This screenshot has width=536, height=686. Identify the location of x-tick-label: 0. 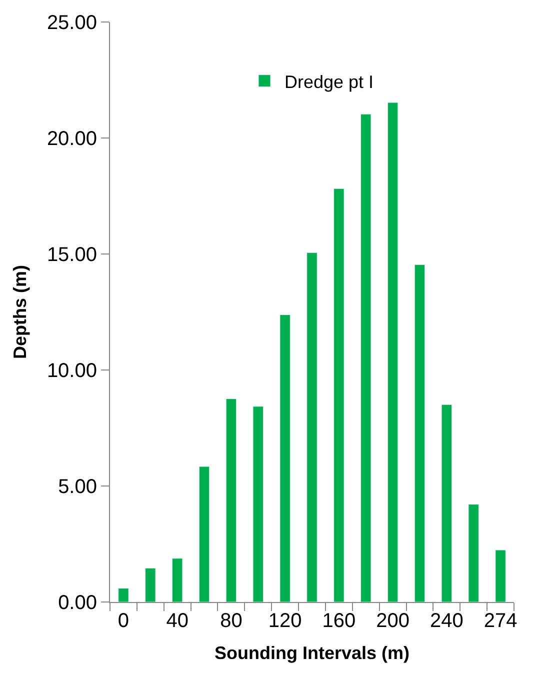
(124, 621).